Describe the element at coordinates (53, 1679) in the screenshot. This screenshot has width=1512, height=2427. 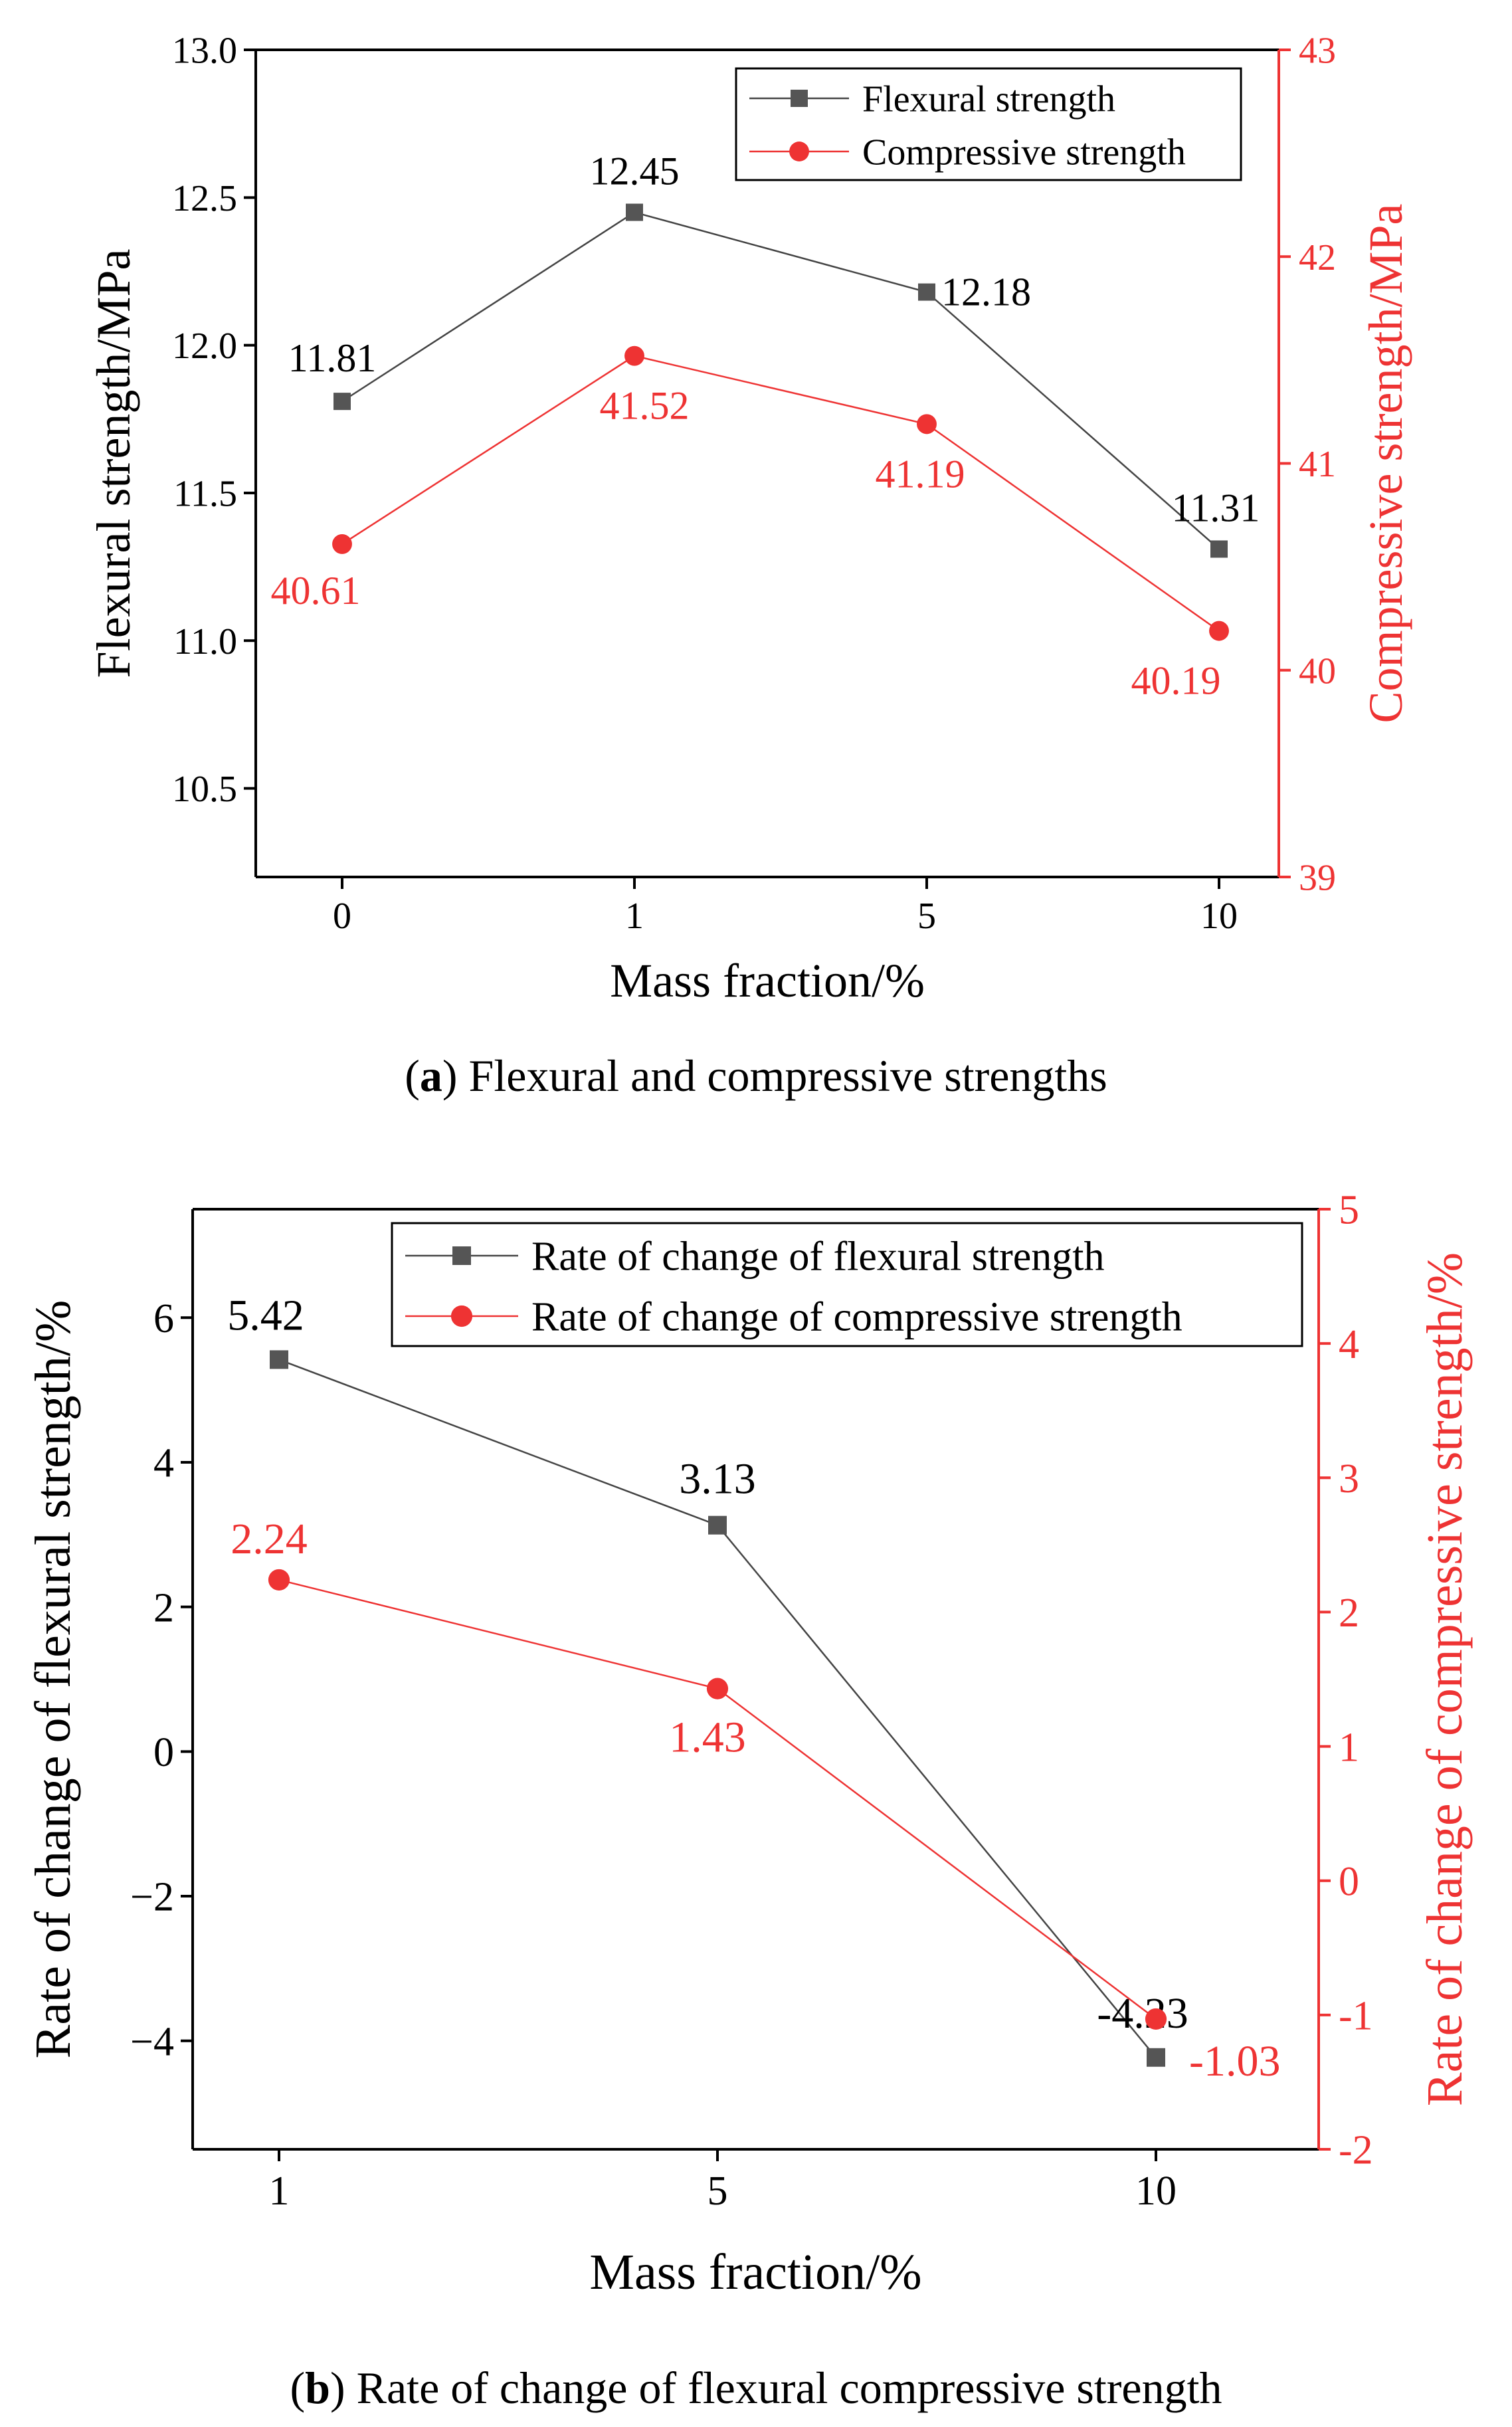
I see `left-y-axis-label: Rate of change of flexural strength/%` at that location.